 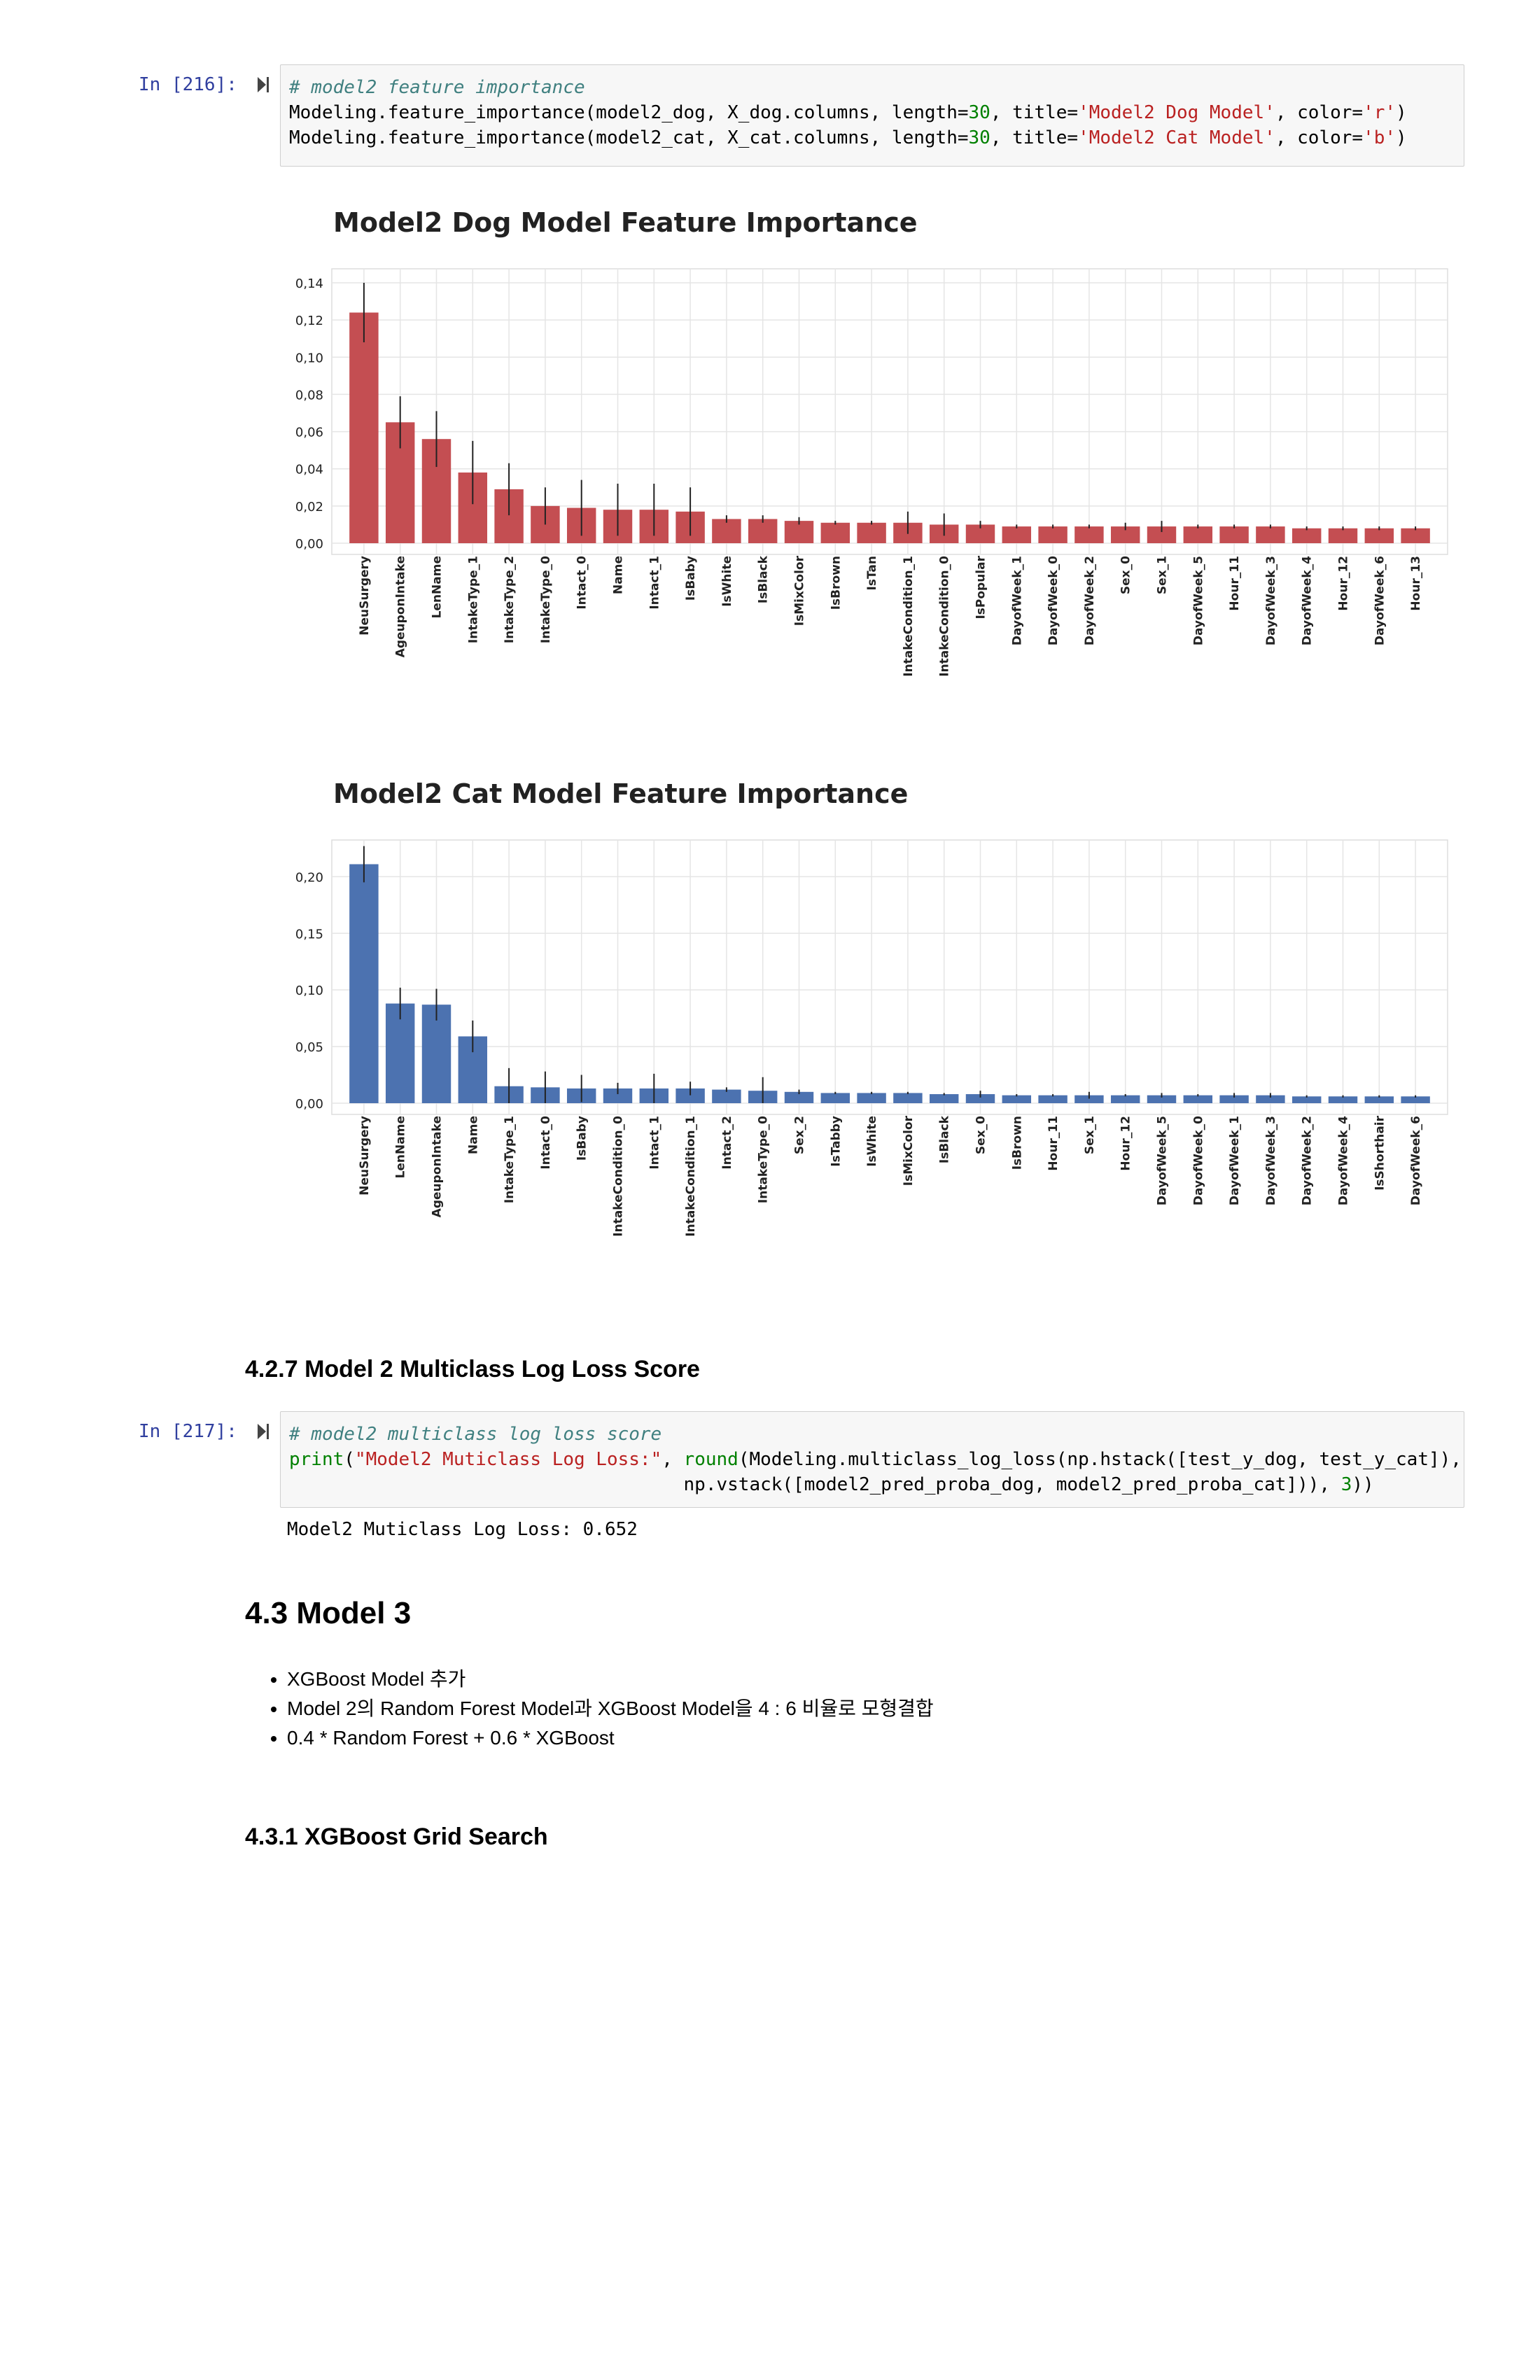 I want to click on y-tick-label: 0,00, so click(x=309, y=544).